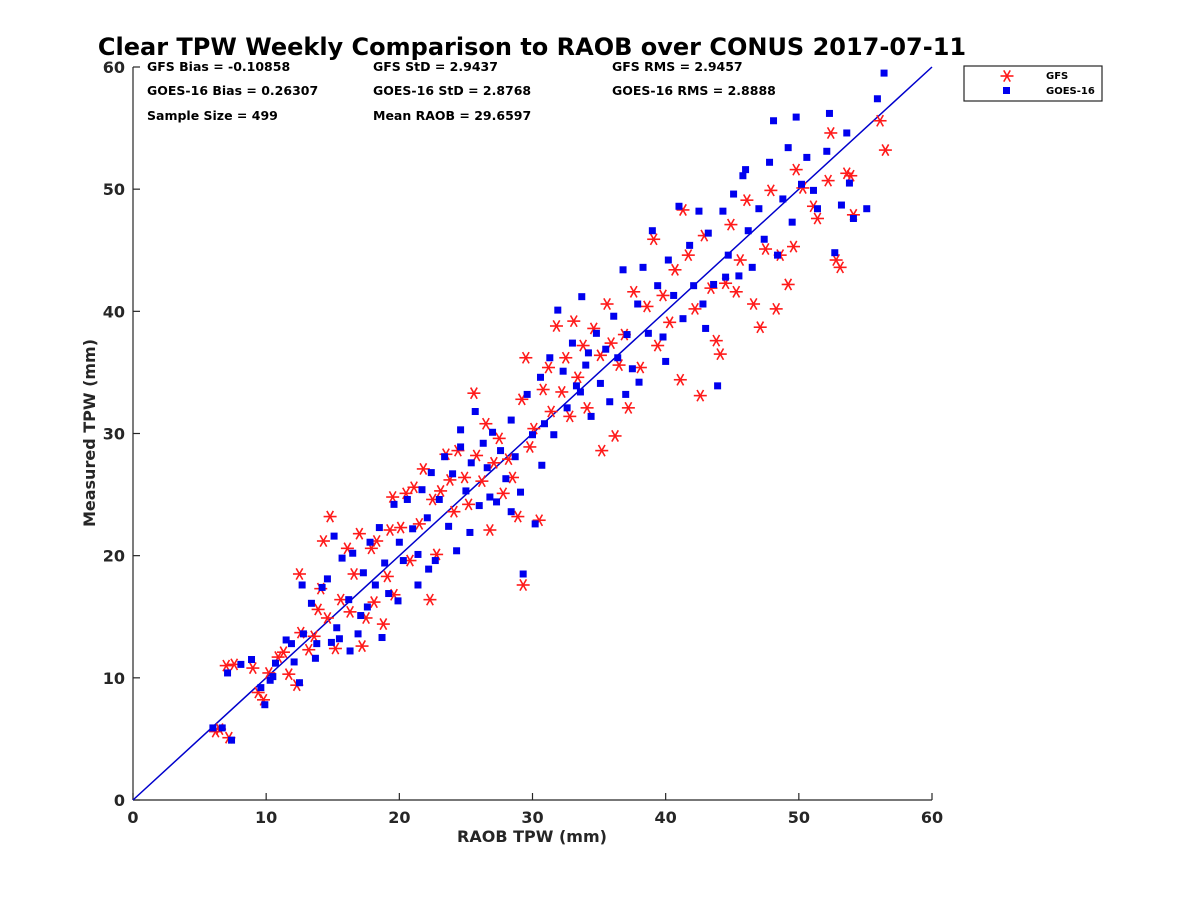  I want to click on legend-gfs-asterisk, so click(1007, 76).